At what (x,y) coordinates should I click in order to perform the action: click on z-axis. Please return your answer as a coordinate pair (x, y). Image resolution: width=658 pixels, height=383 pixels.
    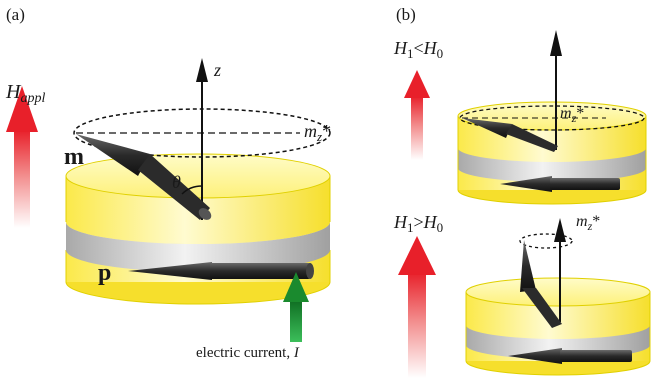
    Looking at the image, I should click on (202, 139).